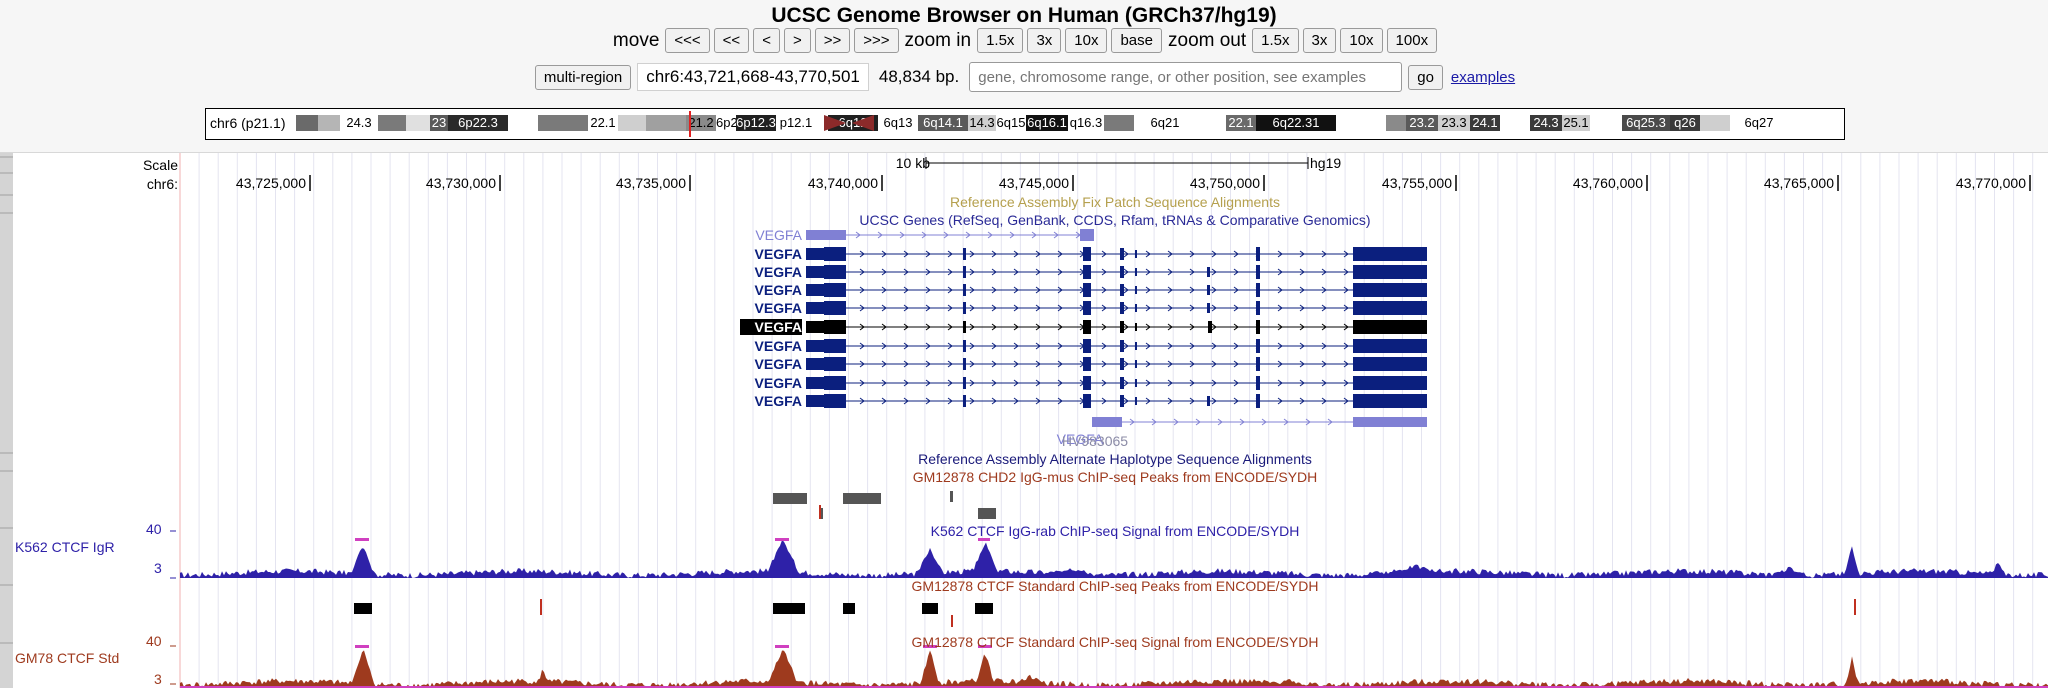 Image resolution: width=2048 pixels, height=688 pixels. What do you see at coordinates (1000, 40) in the screenshot?
I see `zoom-in-1-5x-button: 1.5x` at bounding box center [1000, 40].